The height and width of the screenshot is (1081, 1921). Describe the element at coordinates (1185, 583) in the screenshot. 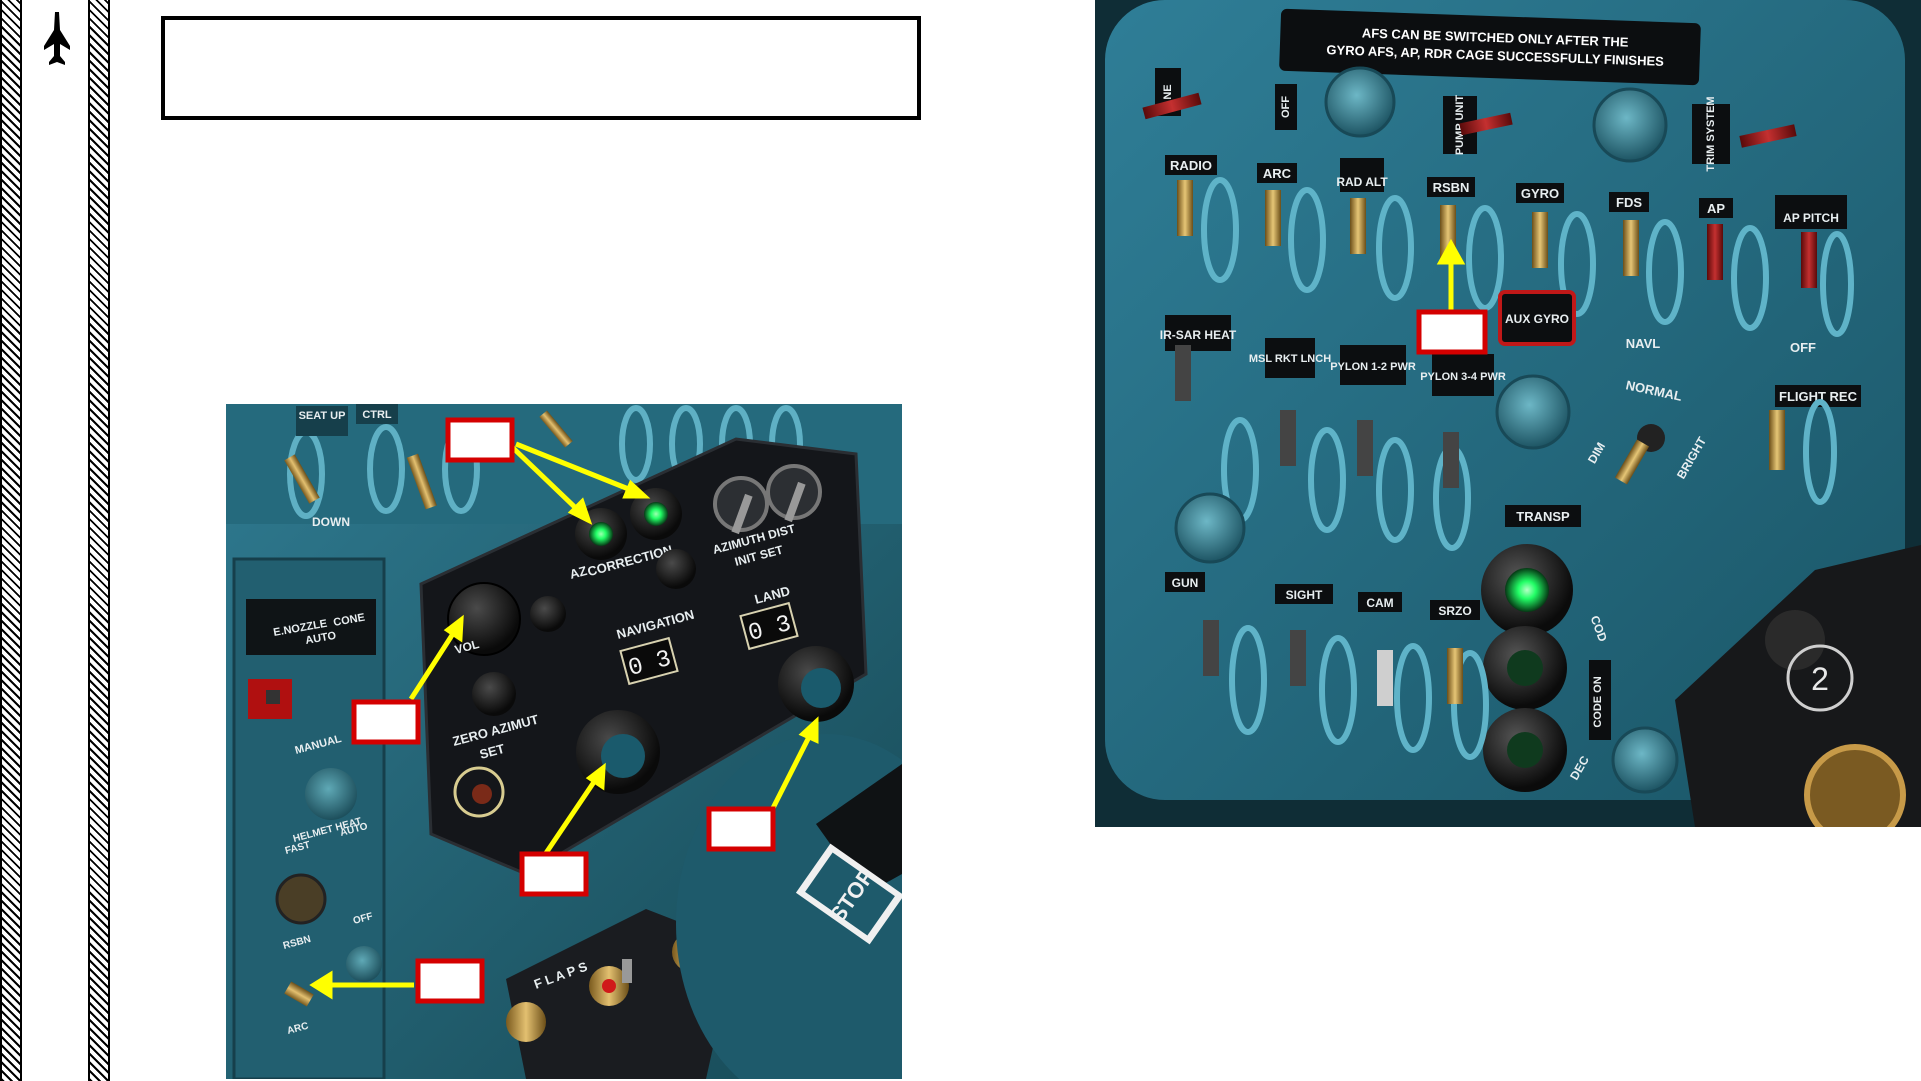

I see `label-gun: GUN` at that location.